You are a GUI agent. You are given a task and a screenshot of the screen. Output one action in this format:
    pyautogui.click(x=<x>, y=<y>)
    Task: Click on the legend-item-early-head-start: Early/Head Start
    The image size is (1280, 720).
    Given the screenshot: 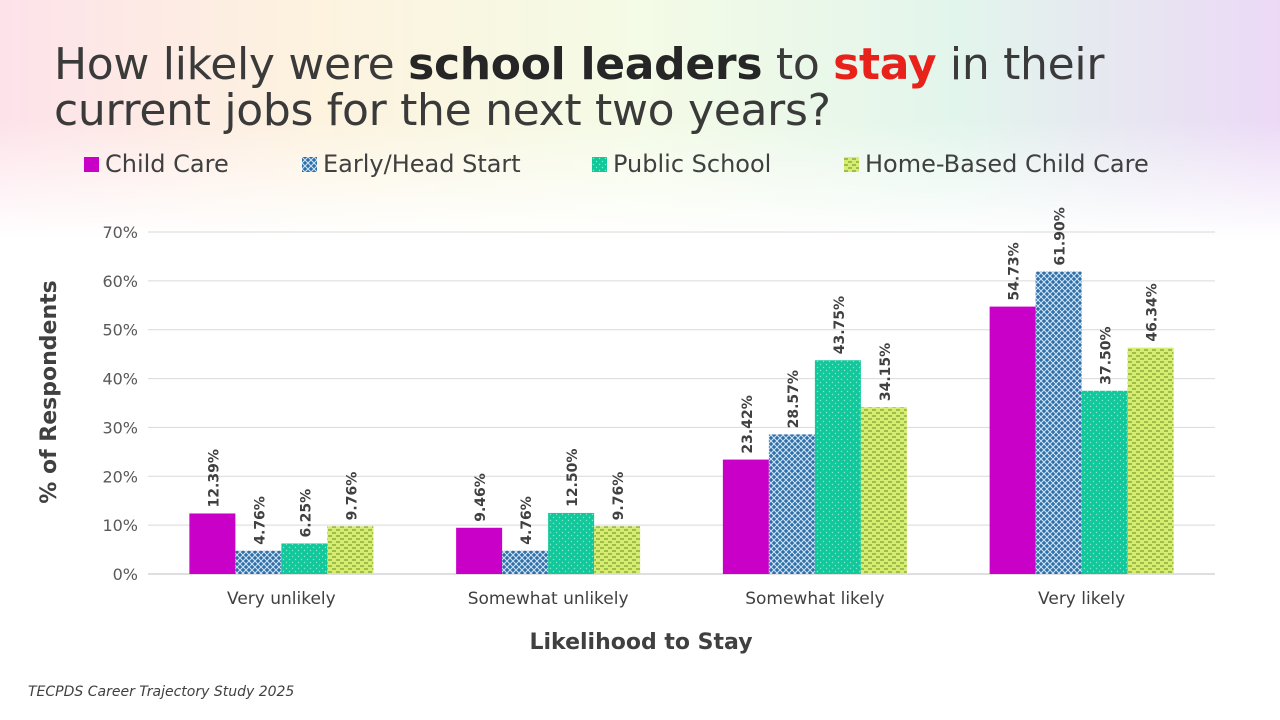 What is the action you would take?
    pyautogui.click(x=411, y=164)
    